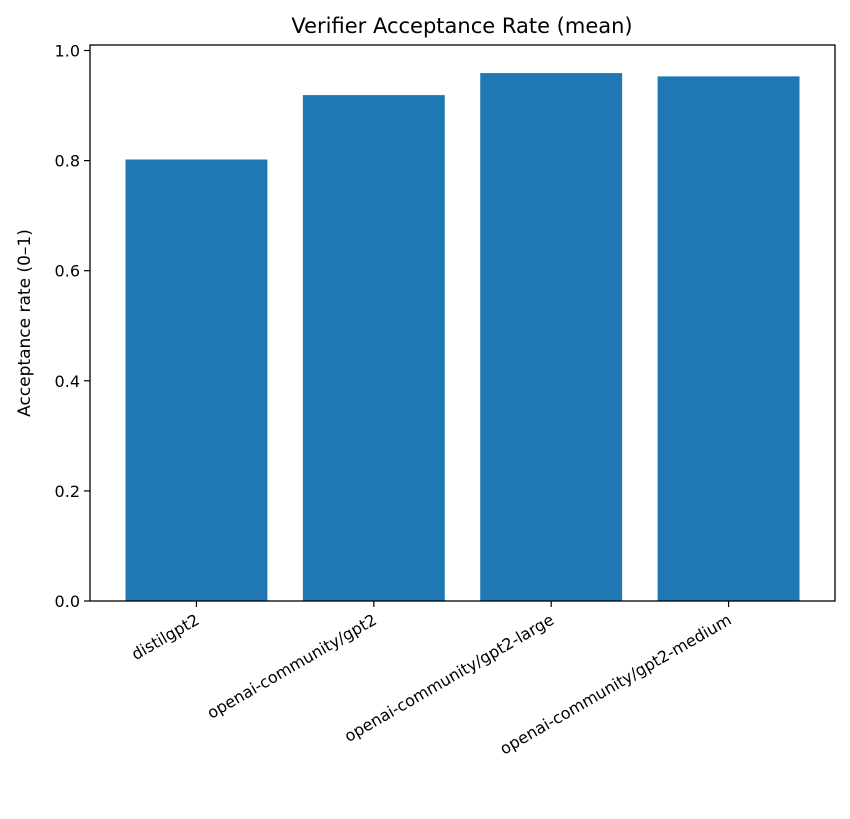  Describe the element at coordinates (461, 26) in the screenshot. I see `chart-title: Verifier Acceptance Rate (mean)` at that location.